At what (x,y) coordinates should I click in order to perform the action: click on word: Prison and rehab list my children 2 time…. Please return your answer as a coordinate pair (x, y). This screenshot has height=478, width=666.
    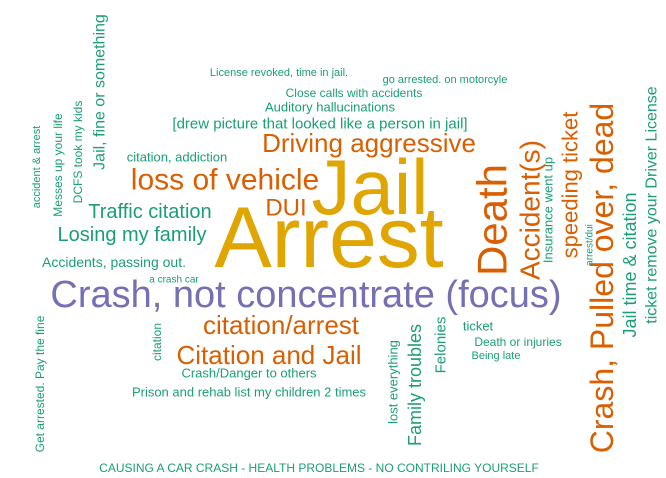
    Looking at the image, I should click on (249, 392).